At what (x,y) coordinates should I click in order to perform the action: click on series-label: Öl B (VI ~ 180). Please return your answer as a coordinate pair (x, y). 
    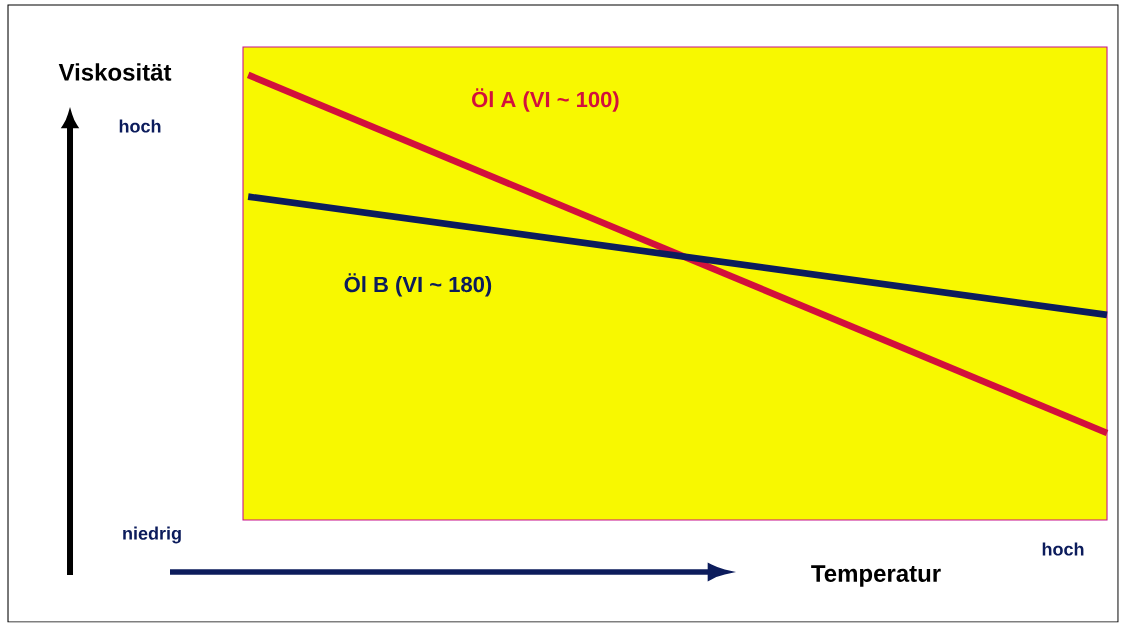
    Looking at the image, I should click on (418, 285).